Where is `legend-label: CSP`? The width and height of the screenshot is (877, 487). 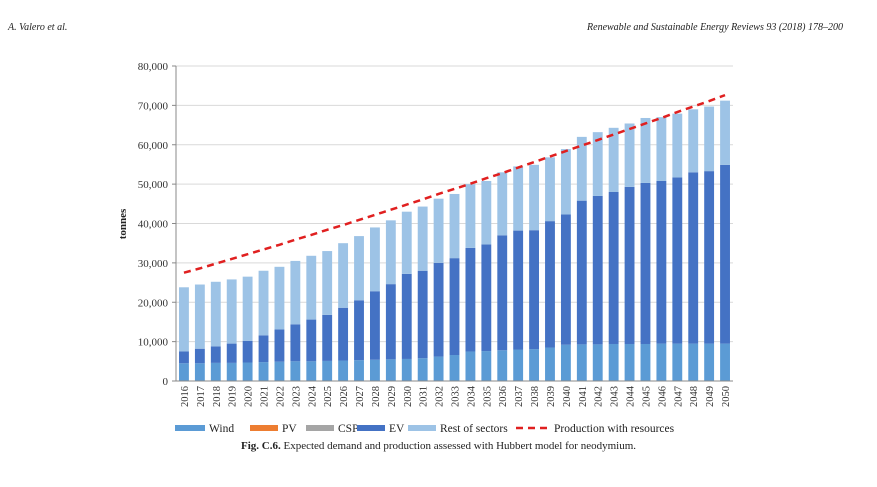 legend-label: CSP is located at coordinates (348, 429).